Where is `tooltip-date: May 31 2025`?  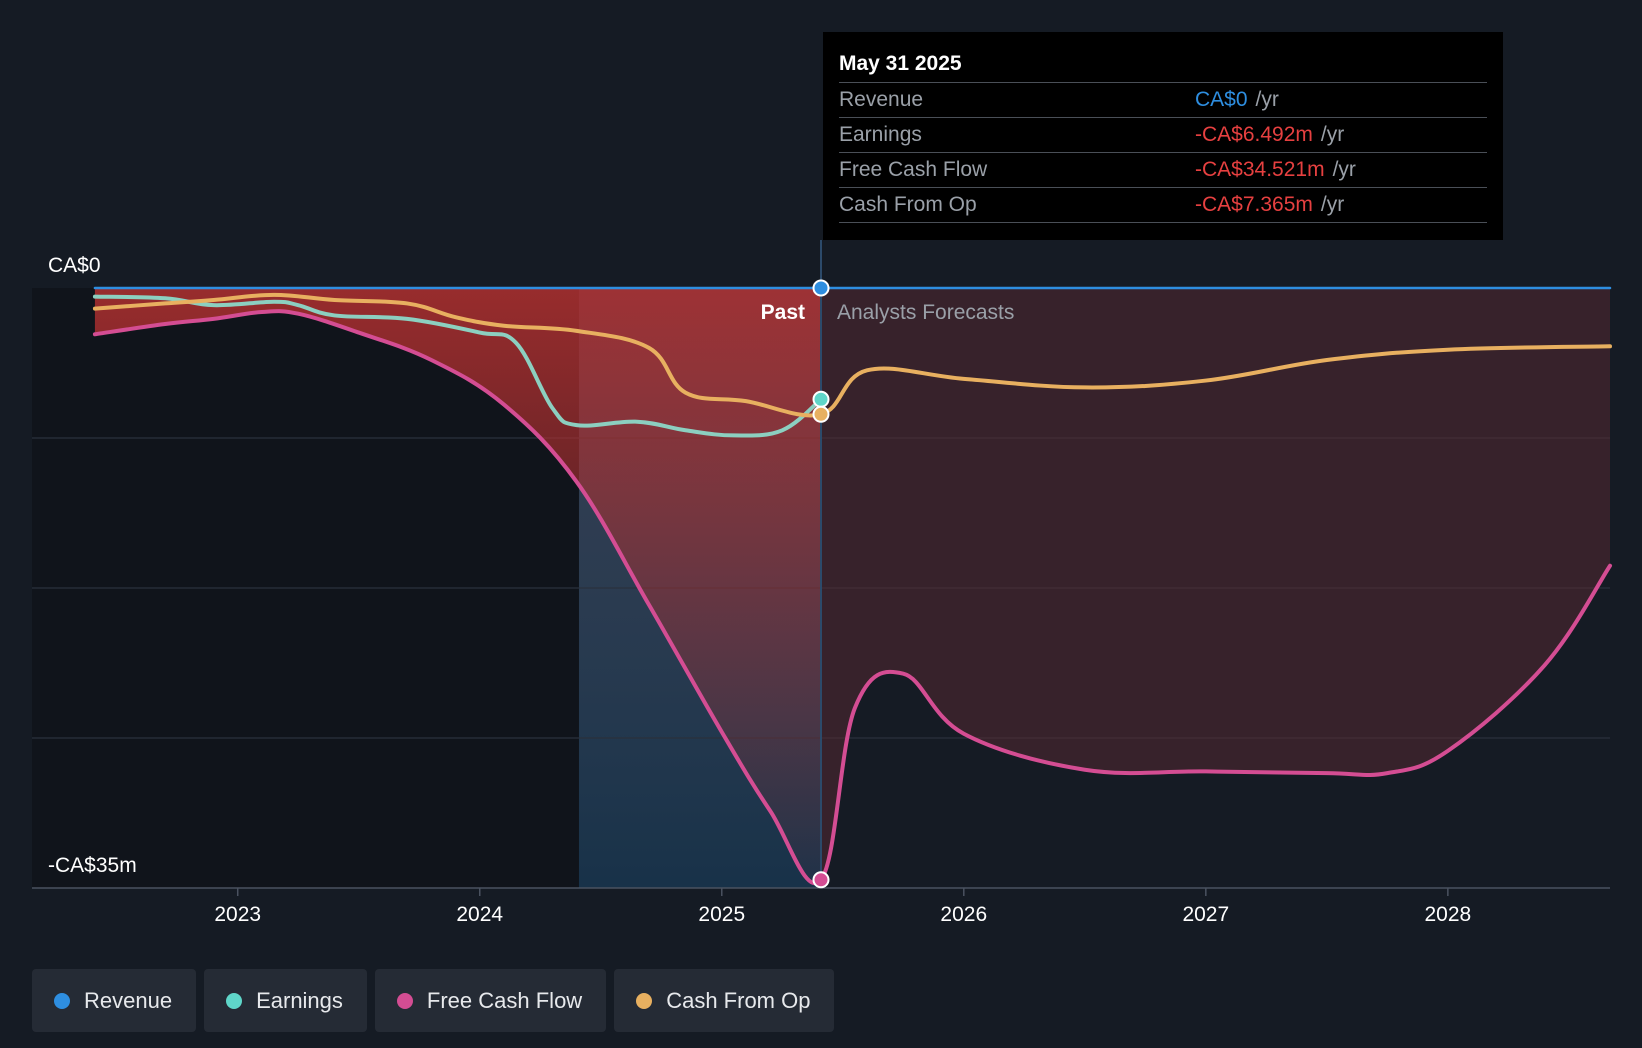
tooltip-date: May 31 2025 is located at coordinates (1163, 64).